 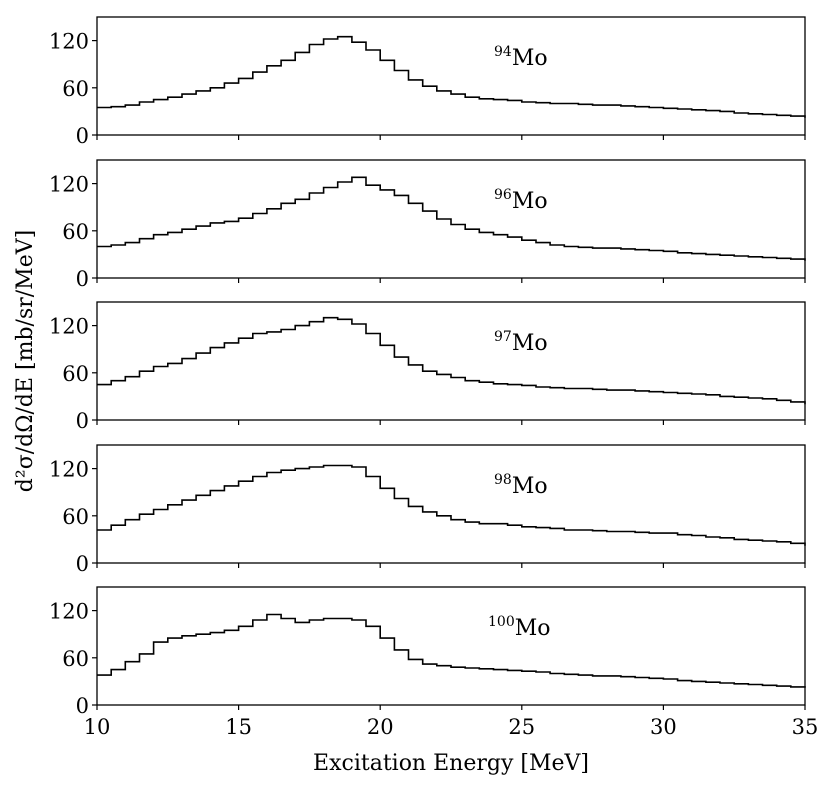 I want to click on spectrum-line-100Mo, so click(x=451, y=650).